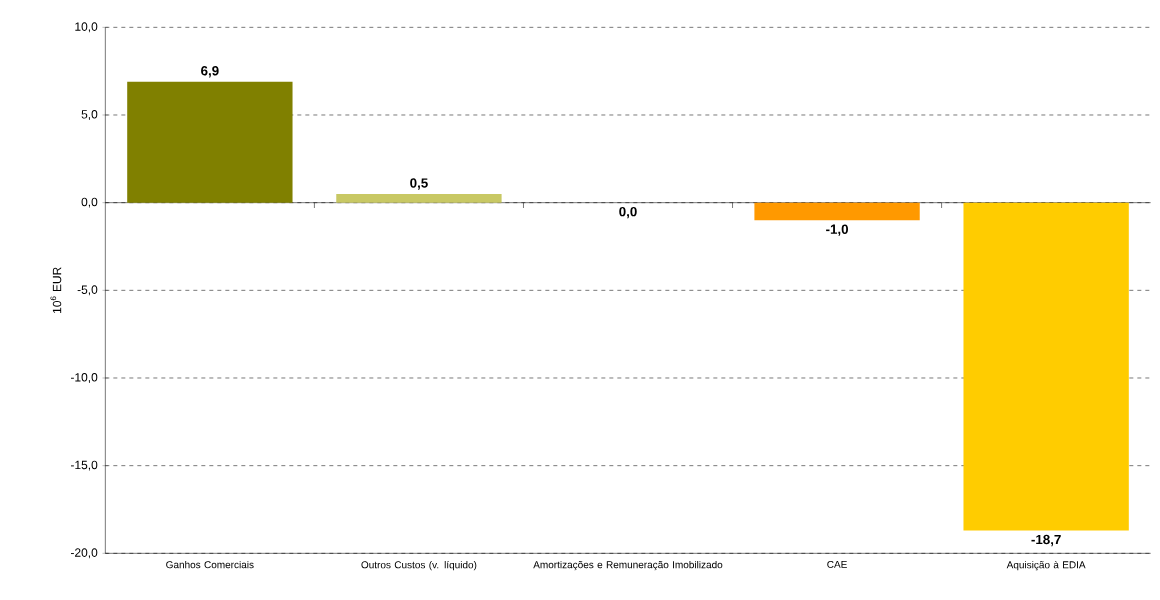 The image size is (1160, 600). Describe the element at coordinates (1046, 540) in the screenshot. I see `data-label: -18,7` at that location.